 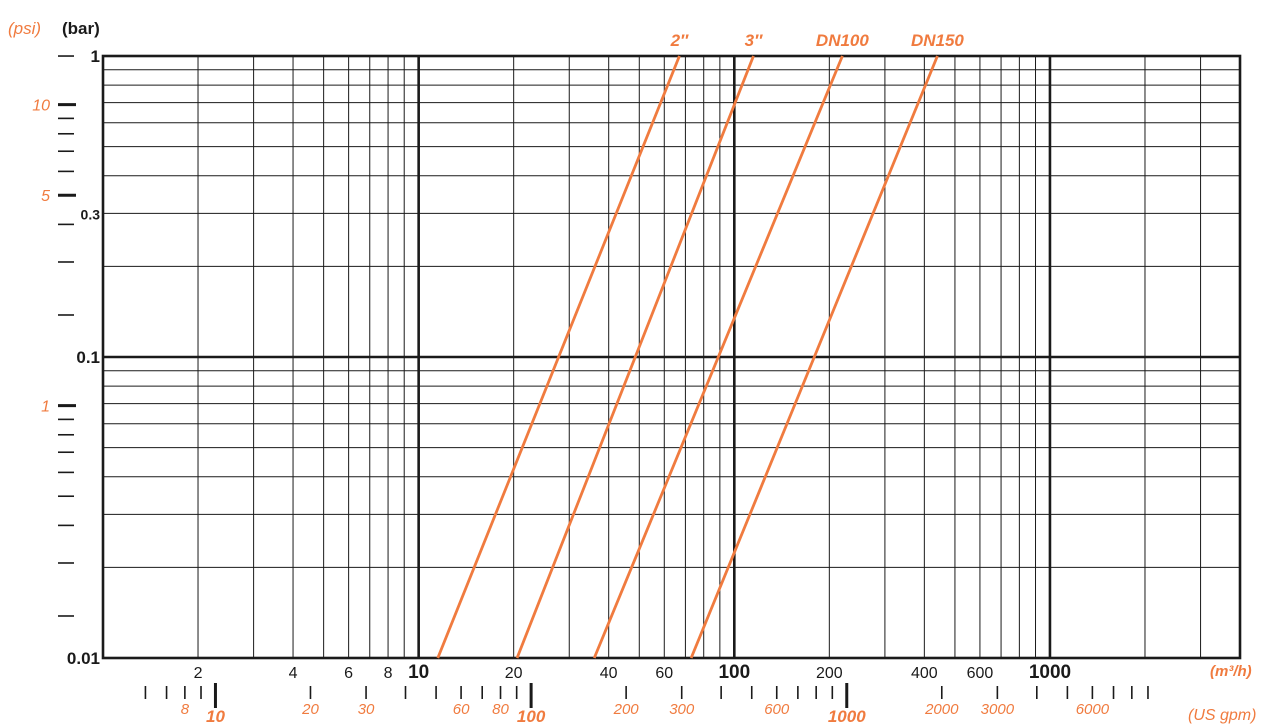 I want to click on x-tick-label-m3h-3: 8, so click(x=388, y=673).